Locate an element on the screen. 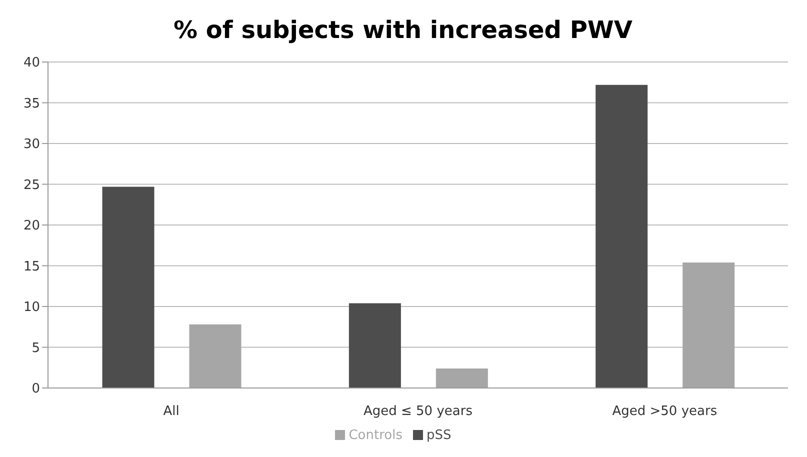  x-tick-label: Aged >50 years is located at coordinates (665, 412).